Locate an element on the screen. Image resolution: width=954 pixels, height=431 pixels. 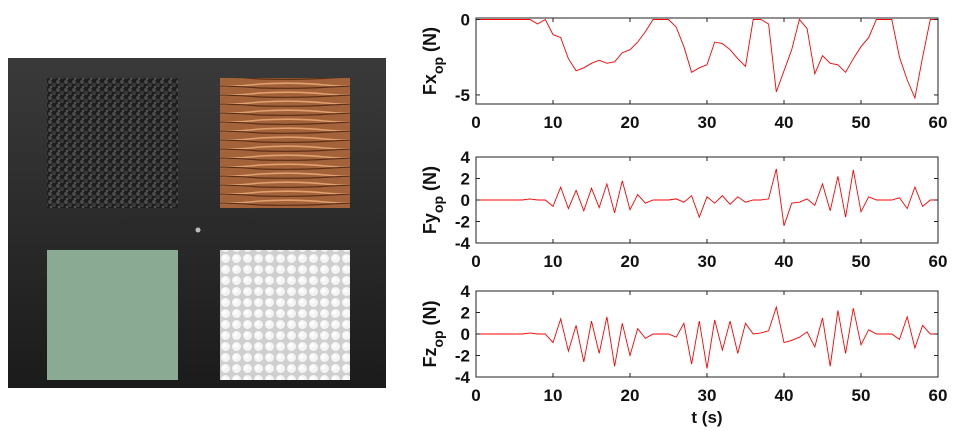
y-label-main: Fy is located at coordinates (430, 223).